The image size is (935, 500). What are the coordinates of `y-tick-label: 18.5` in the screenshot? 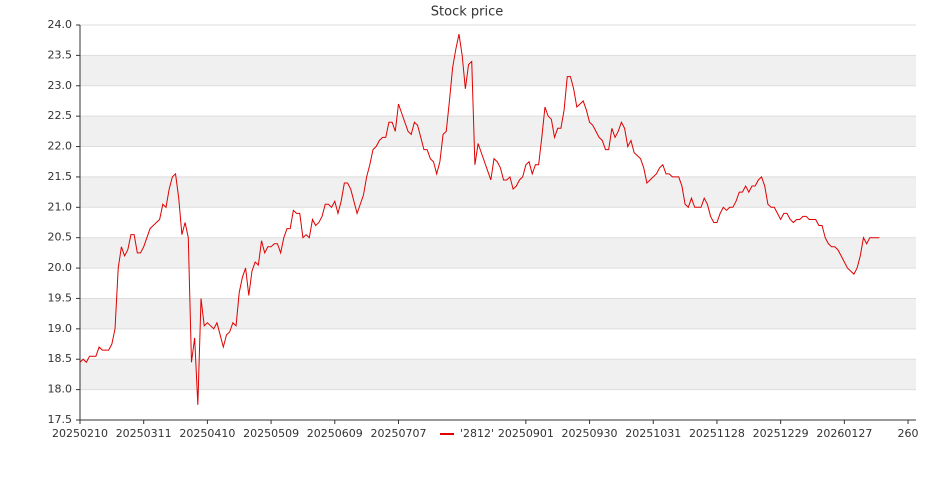 It's located at (60, 358).